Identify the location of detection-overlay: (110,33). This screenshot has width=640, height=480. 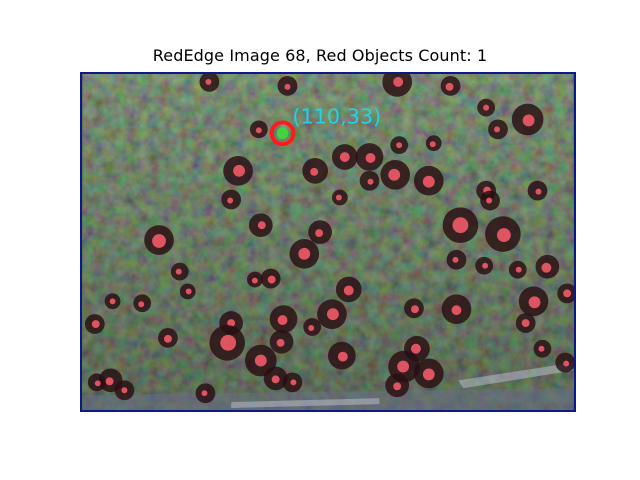
(325, 125).